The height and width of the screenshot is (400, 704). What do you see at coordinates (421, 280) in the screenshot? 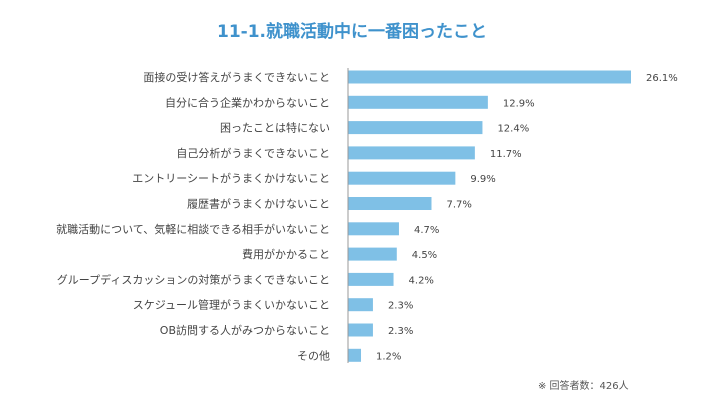
I see `value-label: 4.2%` at bounding box center [421, 280].